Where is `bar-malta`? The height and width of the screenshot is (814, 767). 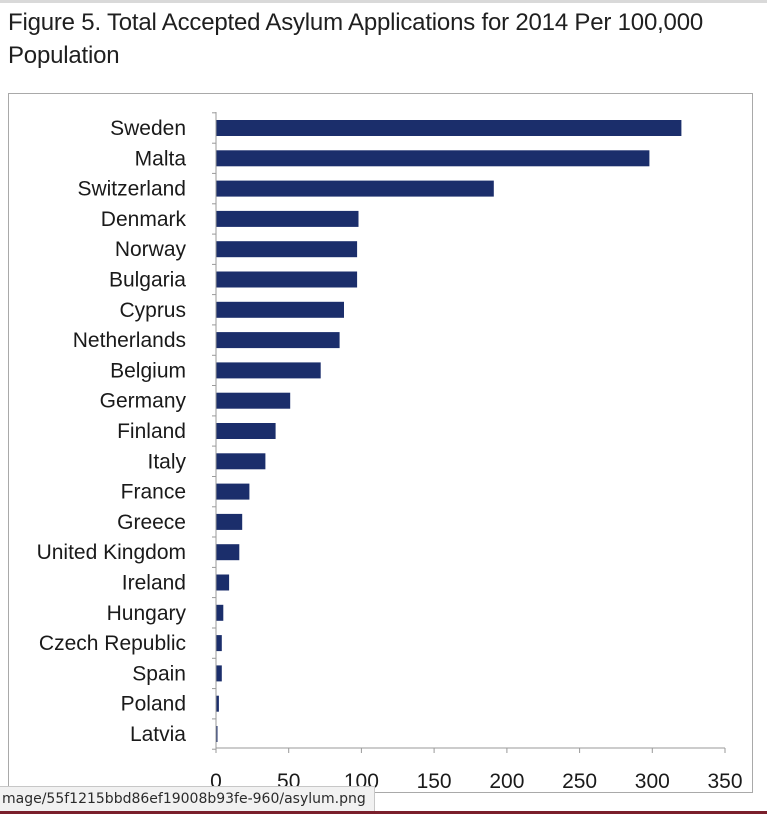
bar-malta is located at coordinates (433, 158).